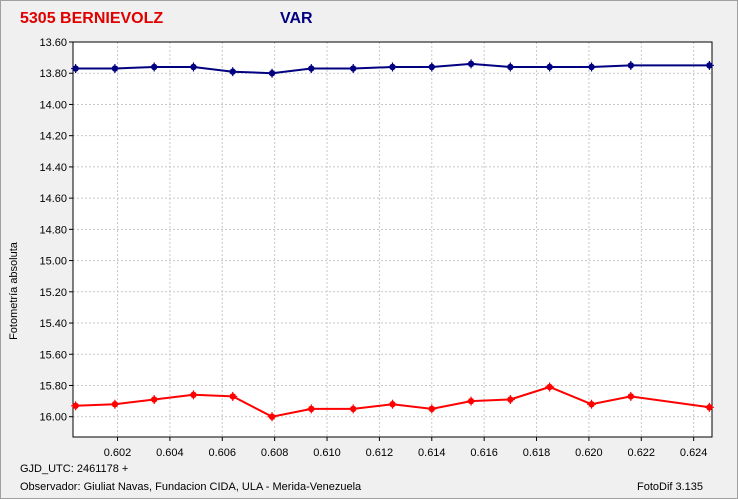 This screenshot has width=738, height=499. Describe the element at coordinates (327, 453) in the screenshot. I see `x-tick-label: 0.610` at that location.